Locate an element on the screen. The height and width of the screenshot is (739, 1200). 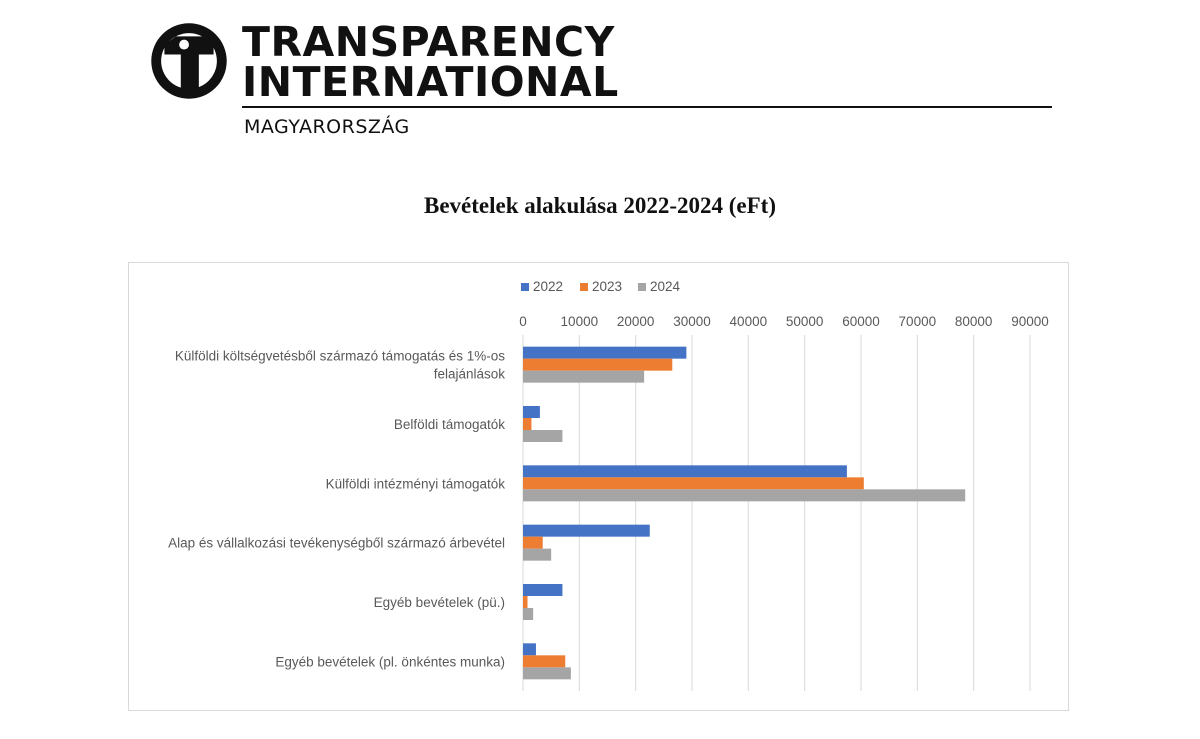
legend-label: 2024 is located at coordinates (665, 286).